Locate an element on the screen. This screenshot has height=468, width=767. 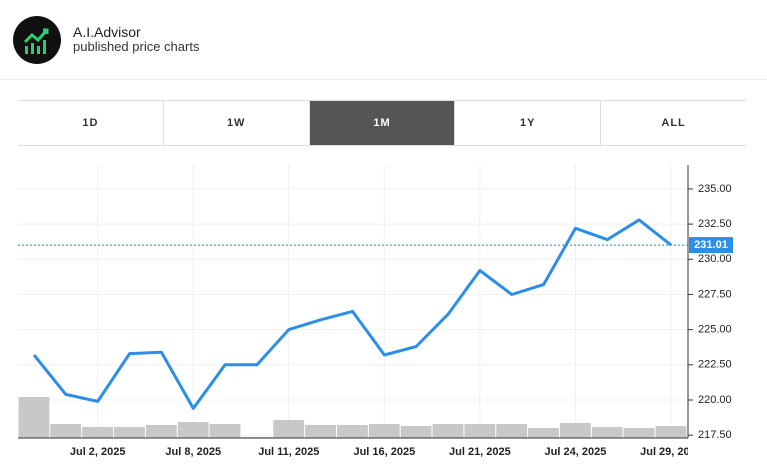
x-tick-label: Jul 29, 2025 is located at coordinates (671, 452).